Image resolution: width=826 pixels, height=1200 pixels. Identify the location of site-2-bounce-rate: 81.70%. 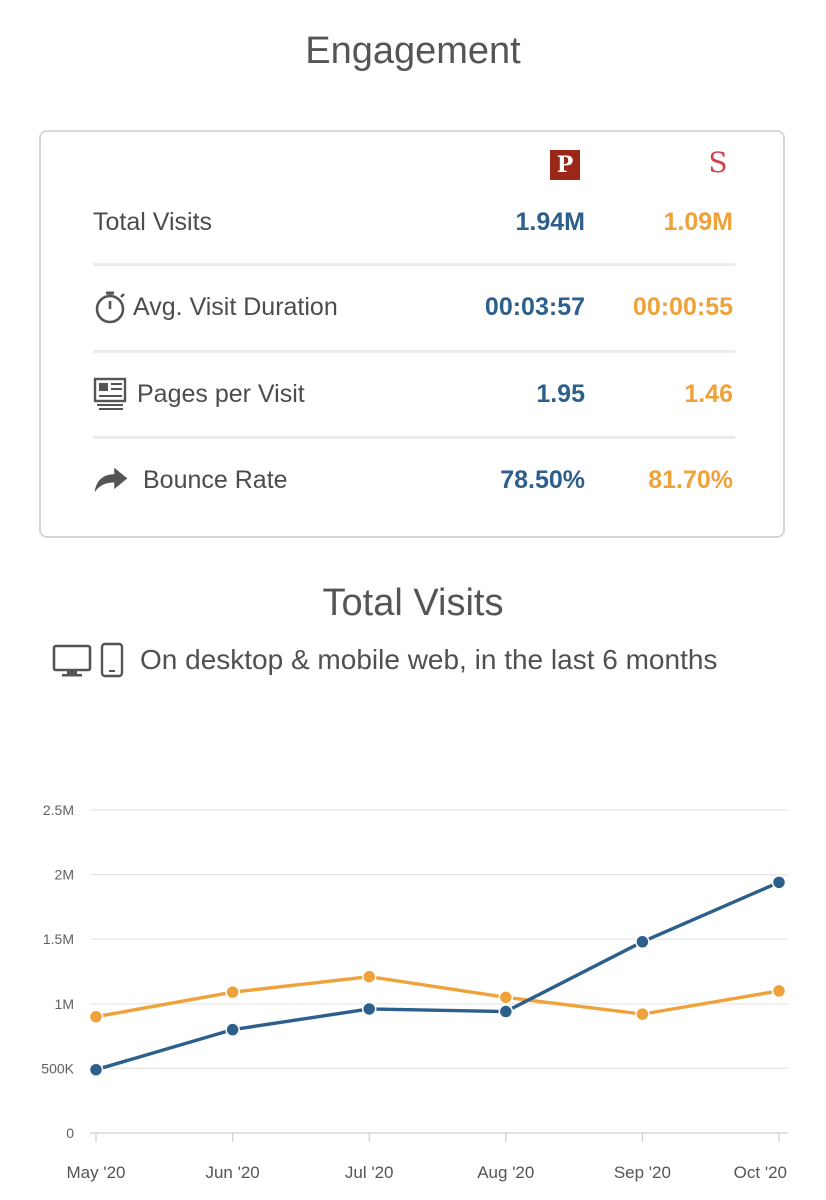
(690, 480).